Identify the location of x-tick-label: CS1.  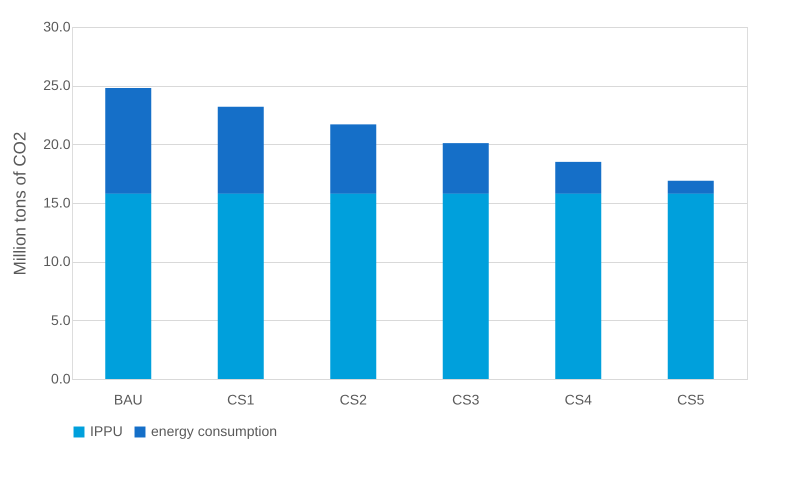
(241, 400).